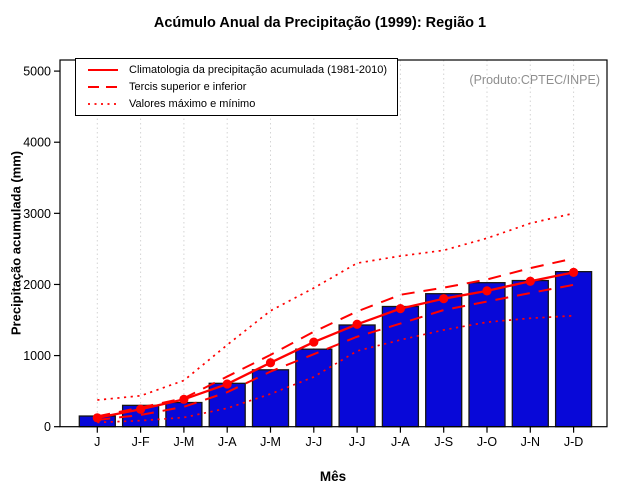  I want to click on dashed-line-icon, so click(103, 87).